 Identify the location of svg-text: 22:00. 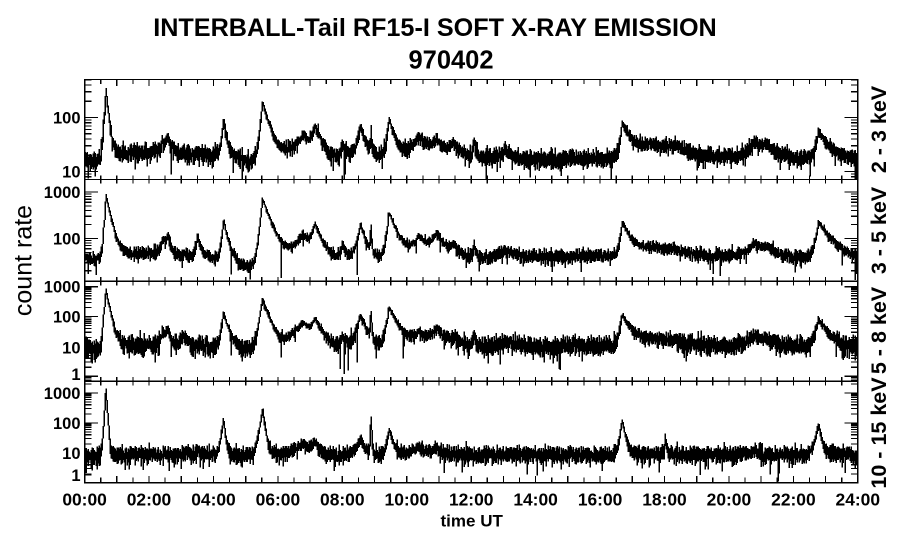
(793, 500).